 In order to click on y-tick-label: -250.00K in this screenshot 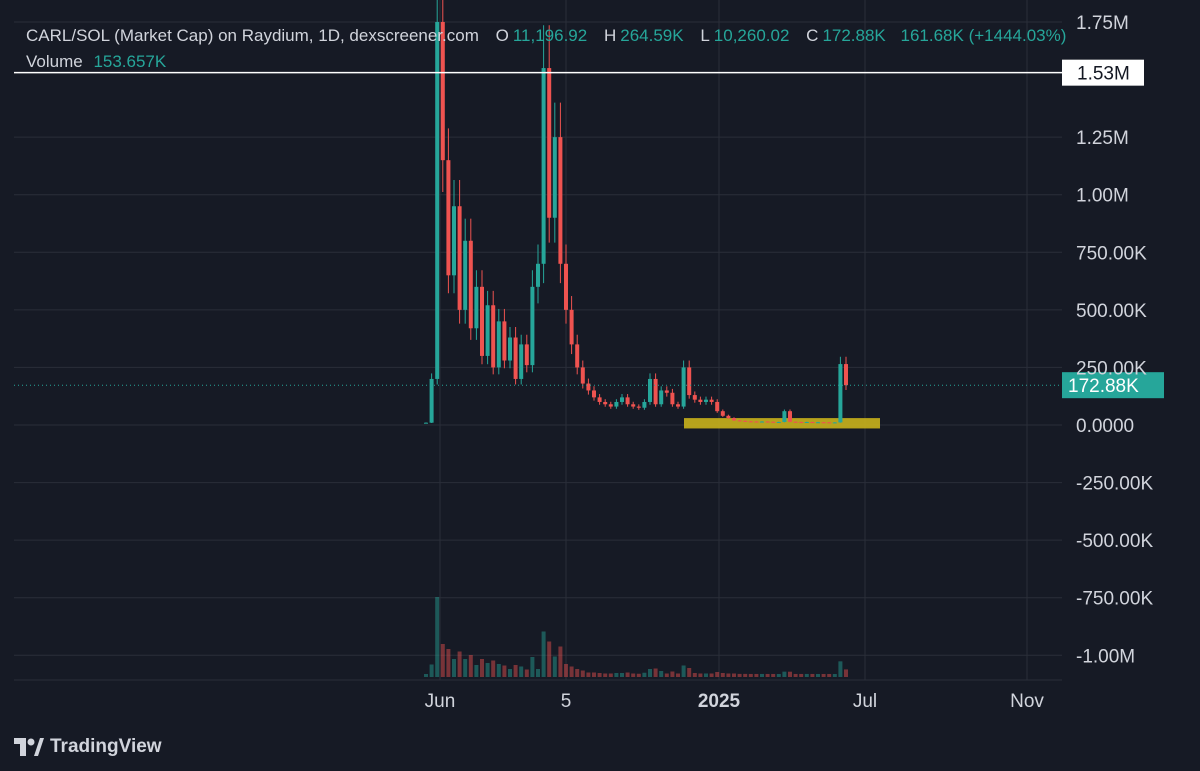, I will do `click(1114, 484)`.